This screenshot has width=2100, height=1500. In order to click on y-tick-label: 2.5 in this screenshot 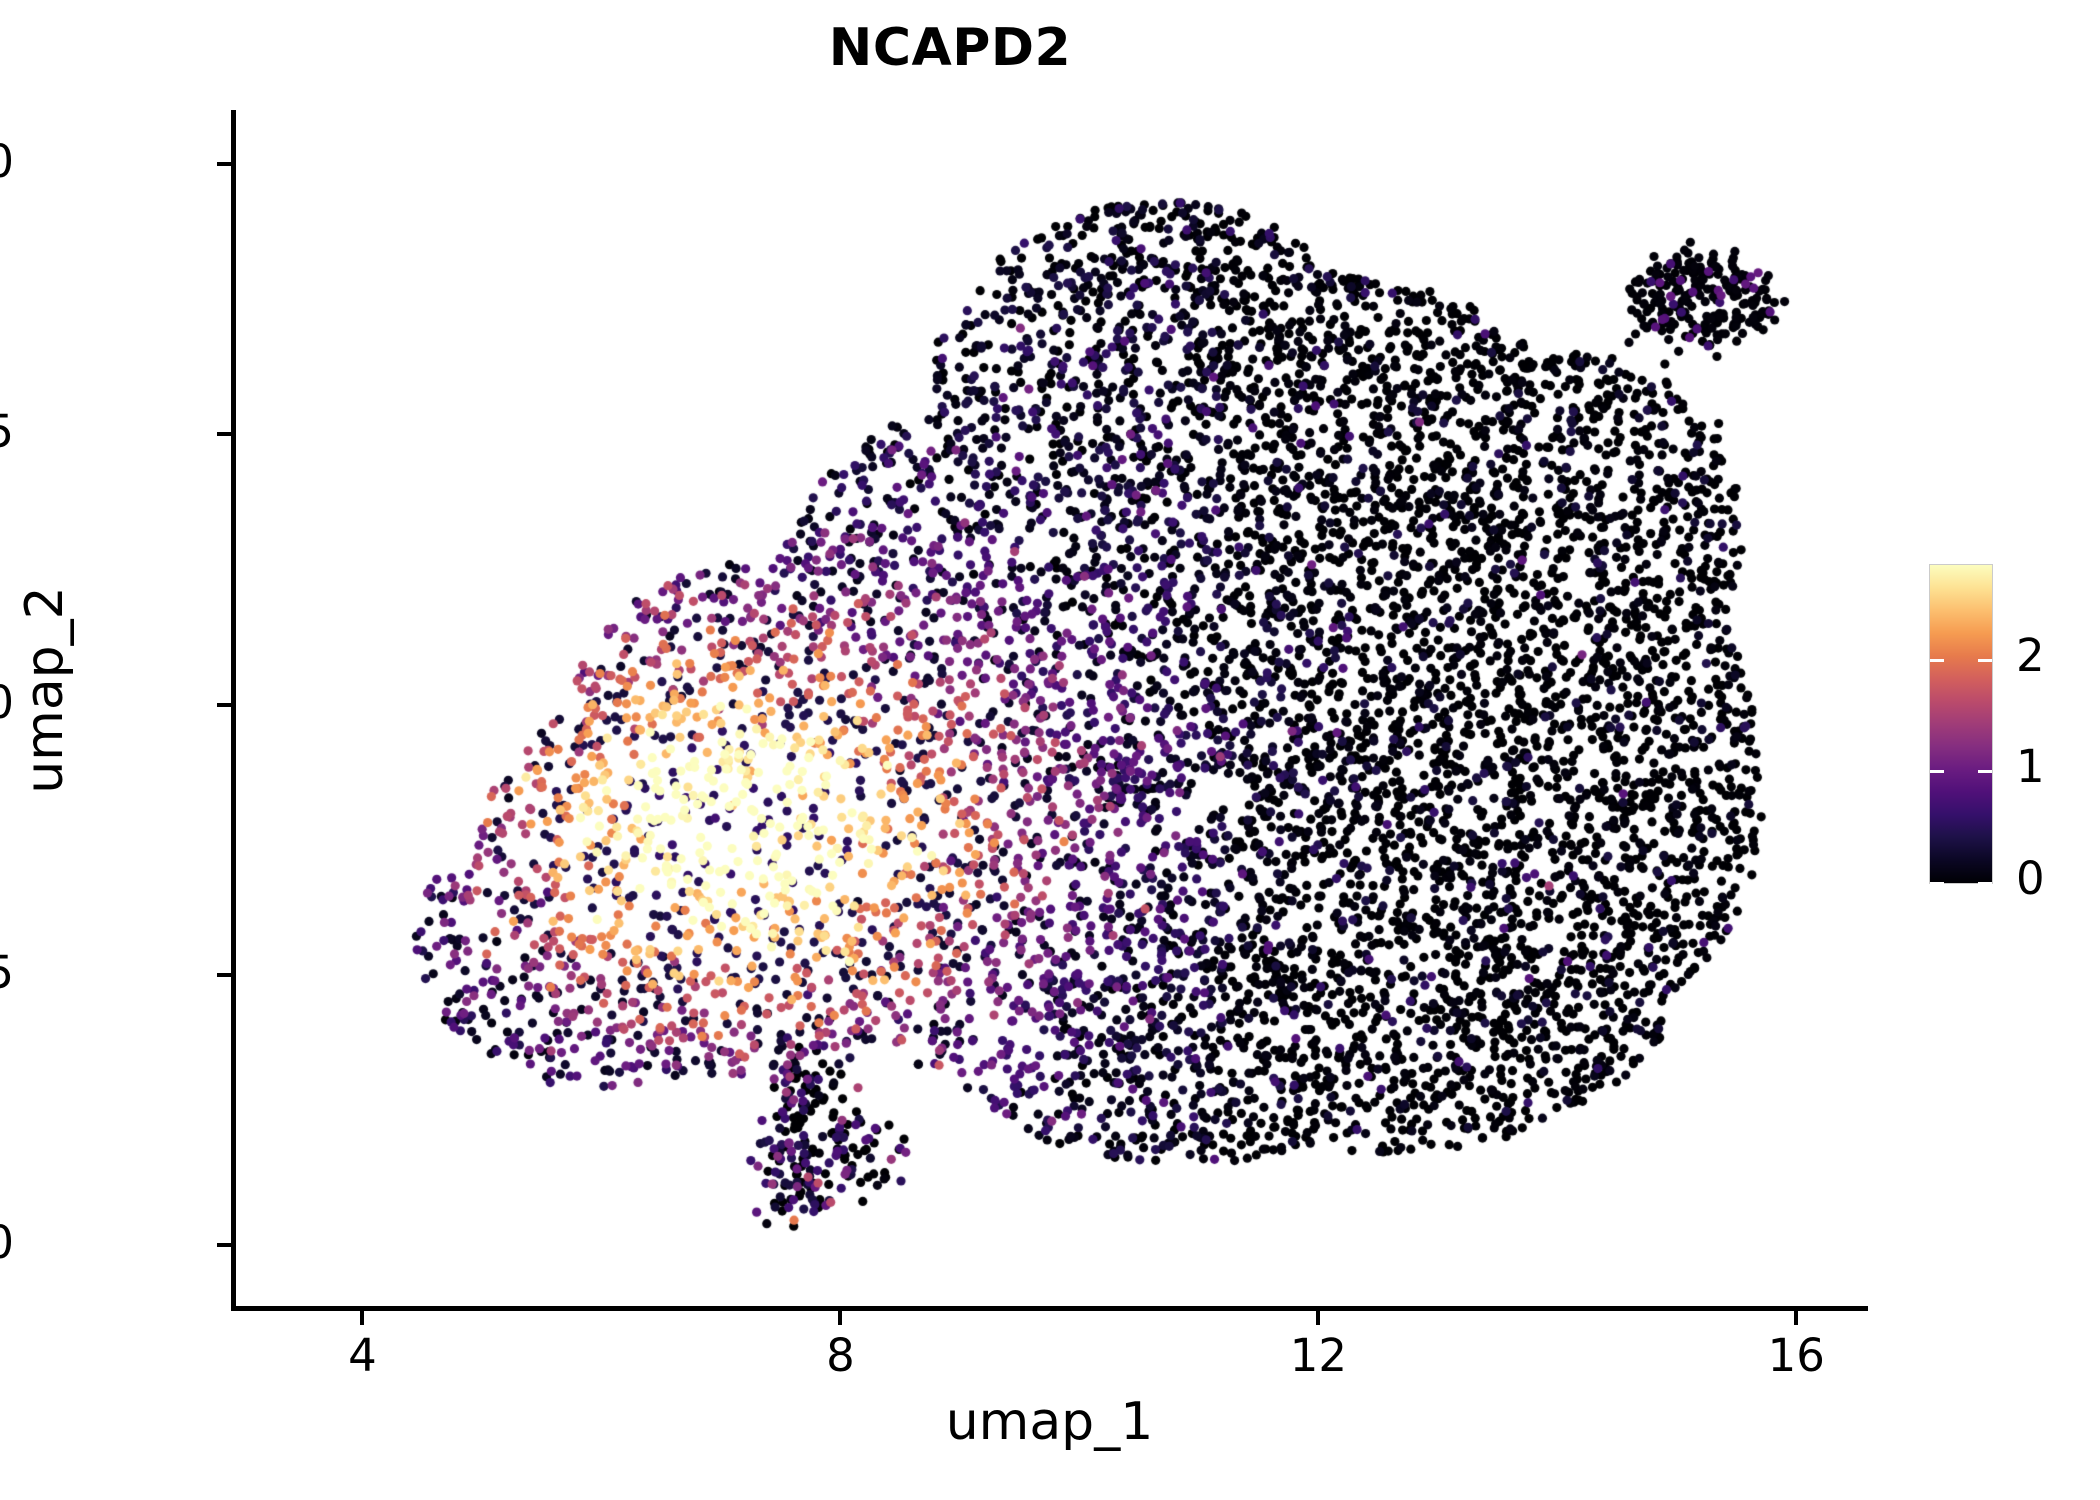, I will do `click(7, 431)`.